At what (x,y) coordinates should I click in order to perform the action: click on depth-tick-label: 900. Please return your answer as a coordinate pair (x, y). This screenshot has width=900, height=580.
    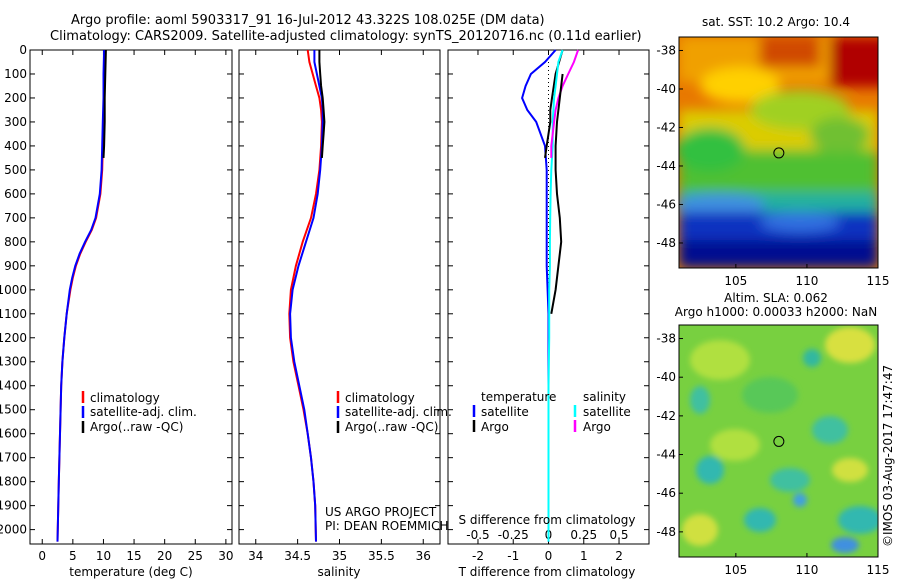
    Looking at the image, I should click on (15, 266).